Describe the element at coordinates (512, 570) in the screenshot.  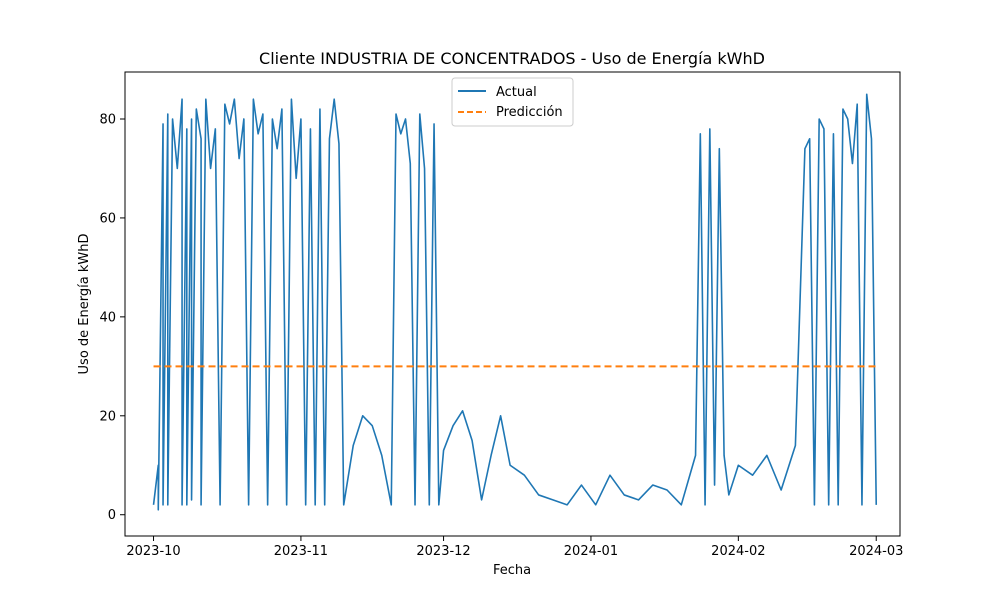
I see `x-axis-label: Fecha` at that location.